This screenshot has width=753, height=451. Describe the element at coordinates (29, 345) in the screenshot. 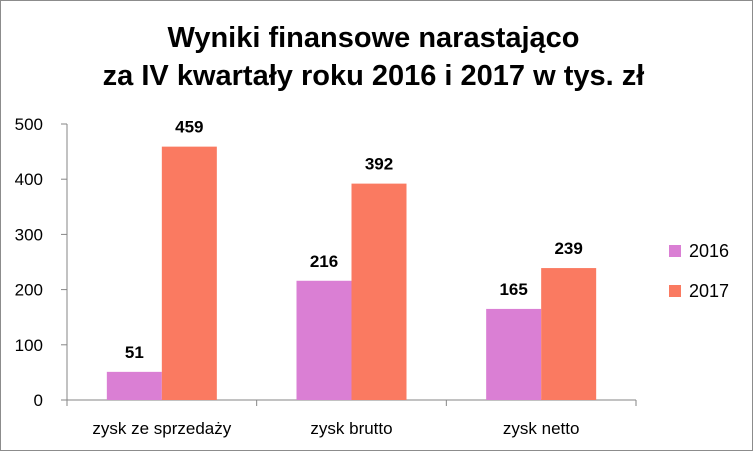

I see `y-tick-label: 100` at that location.